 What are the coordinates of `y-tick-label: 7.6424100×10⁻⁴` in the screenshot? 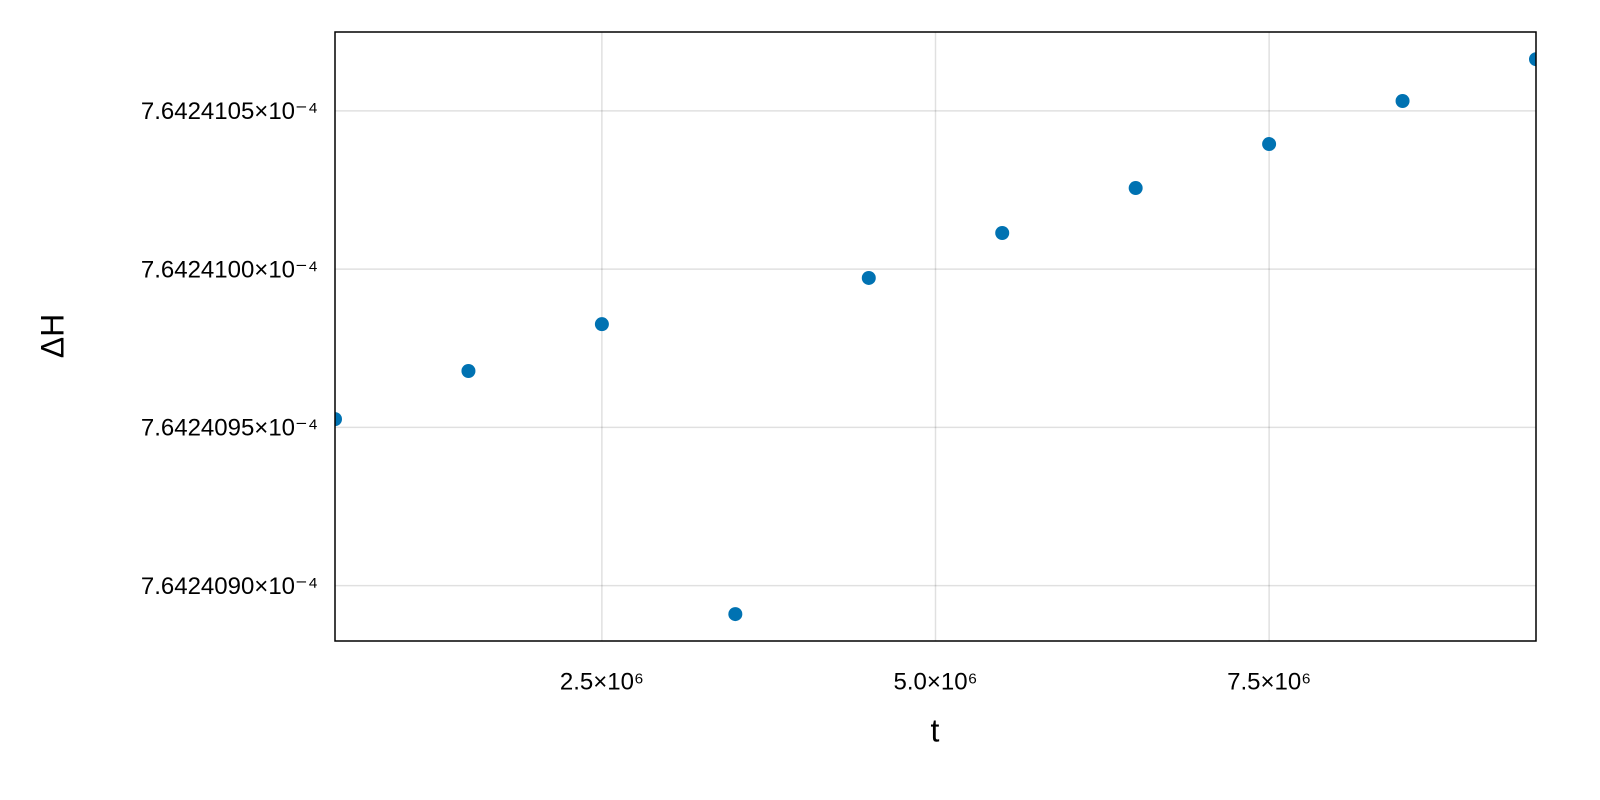 It's located at (229, 269).